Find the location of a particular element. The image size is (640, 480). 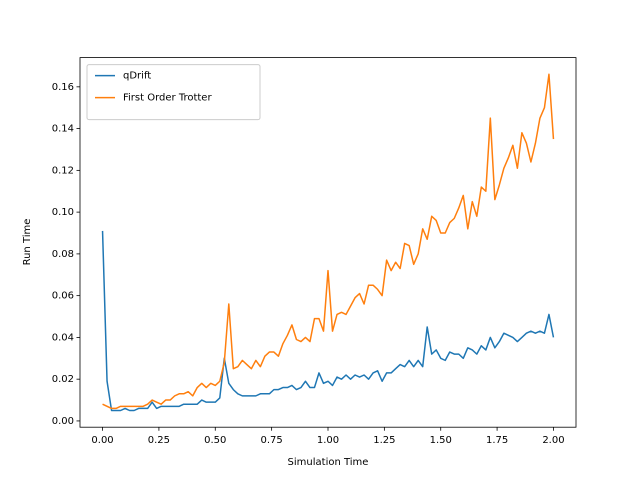

y-tick-label: 0.14 is located at coordinates (63, 129).